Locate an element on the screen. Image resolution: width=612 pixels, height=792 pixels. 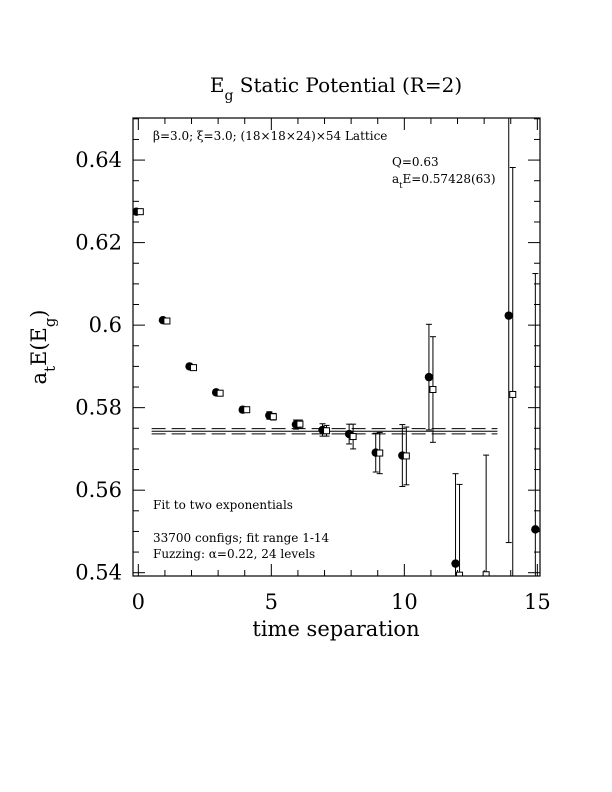
annotation-lattice: β=3.0; ξ=3.0; (18×18×24)×54 Lattice is located at coordinates (270, 136).